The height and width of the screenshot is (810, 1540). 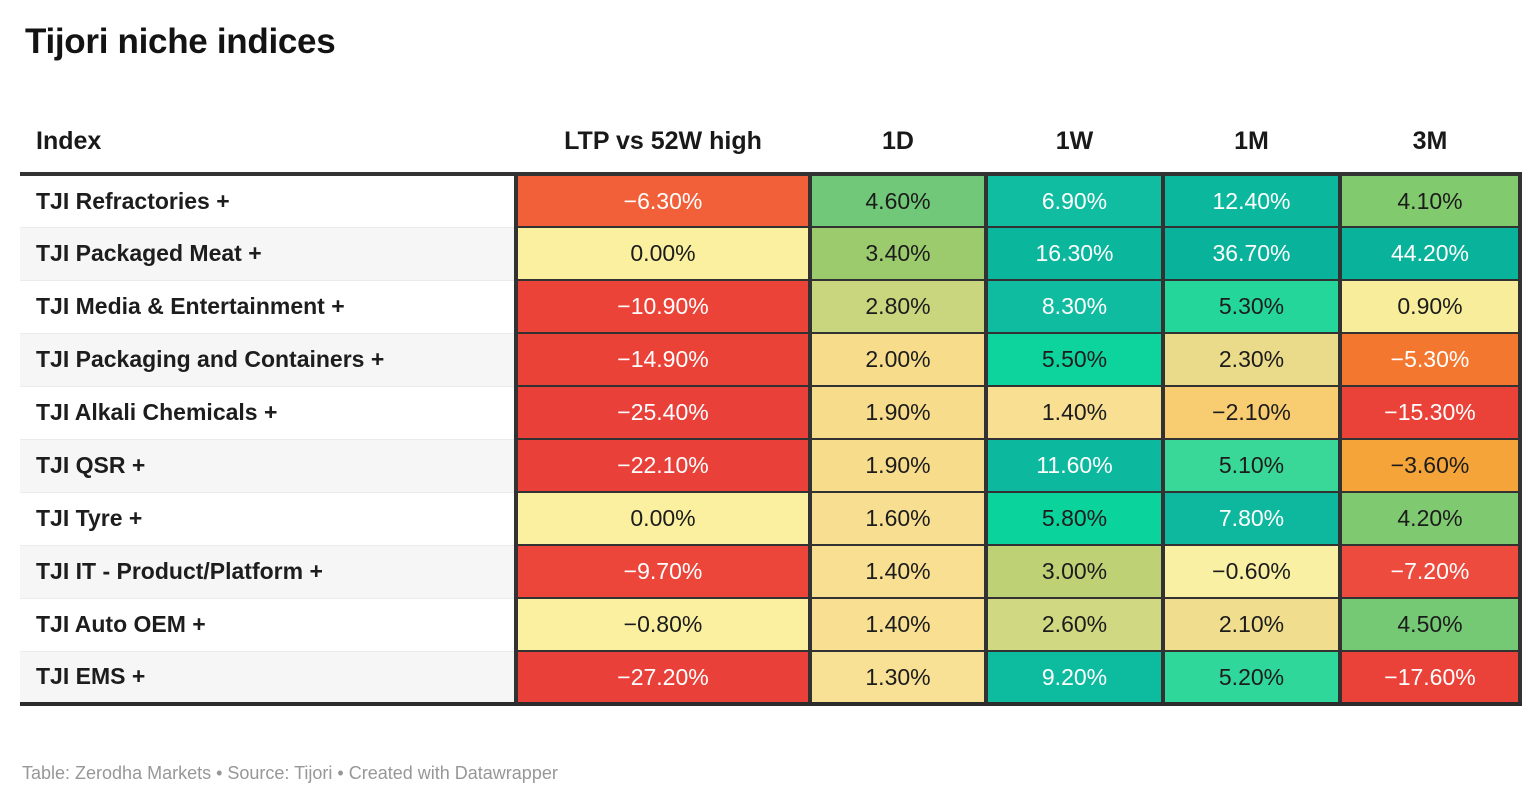 I want to click on value-cell: 5.20%, so click(x=1251, y=678).